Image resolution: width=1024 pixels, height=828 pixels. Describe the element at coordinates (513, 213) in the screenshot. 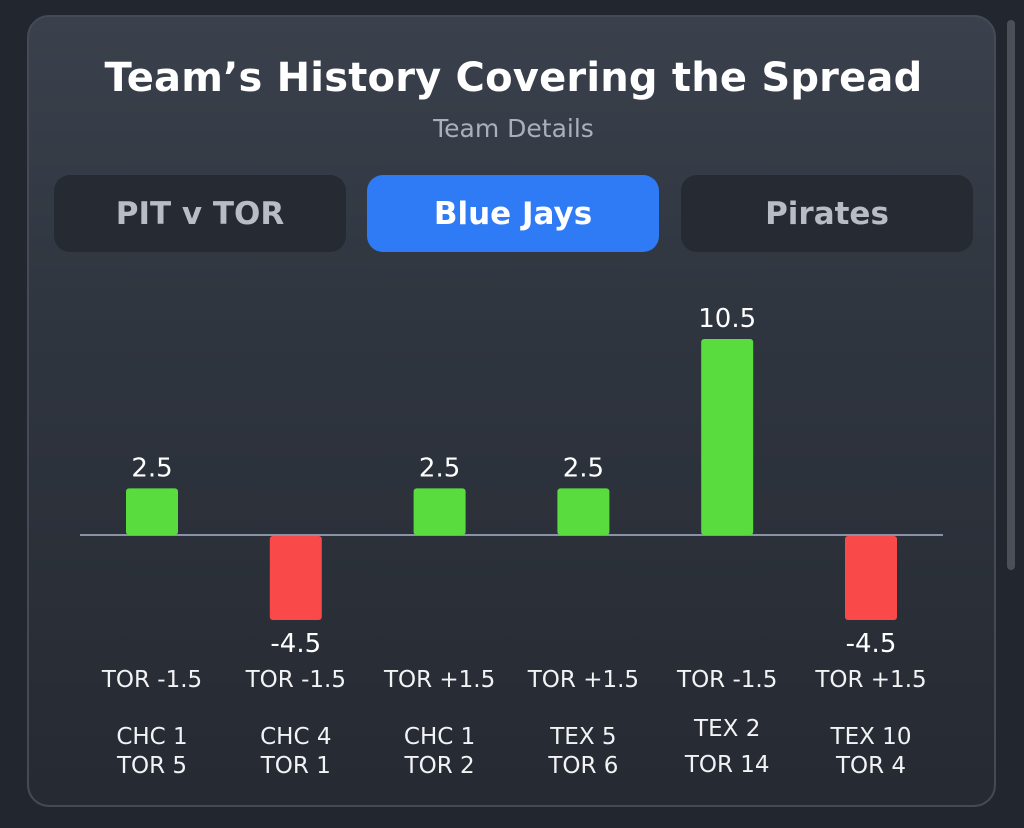

I see `tab-blue-jays: Blue Jays` at that location.